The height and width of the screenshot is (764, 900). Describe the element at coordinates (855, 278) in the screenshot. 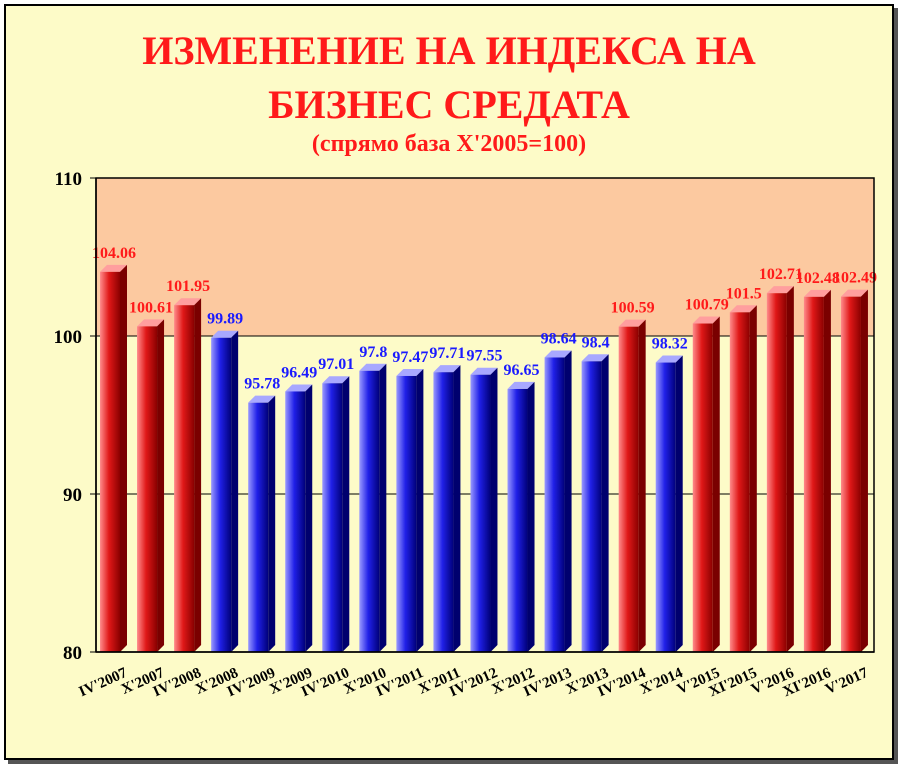

I see `data-label: 102.49` at that location.